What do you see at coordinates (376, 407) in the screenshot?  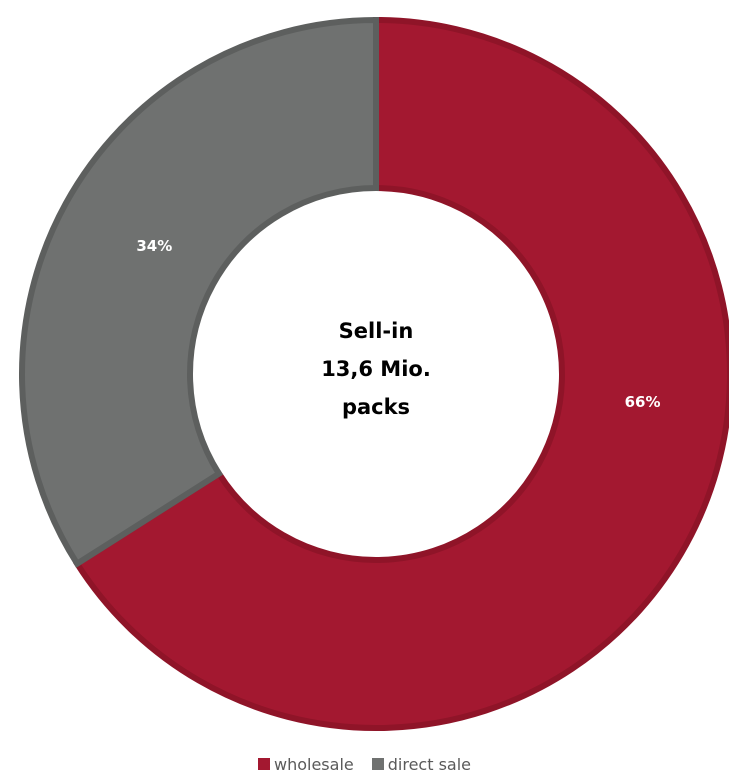 I see `center-label-line-3: packs` at bounding box center [376, 407].